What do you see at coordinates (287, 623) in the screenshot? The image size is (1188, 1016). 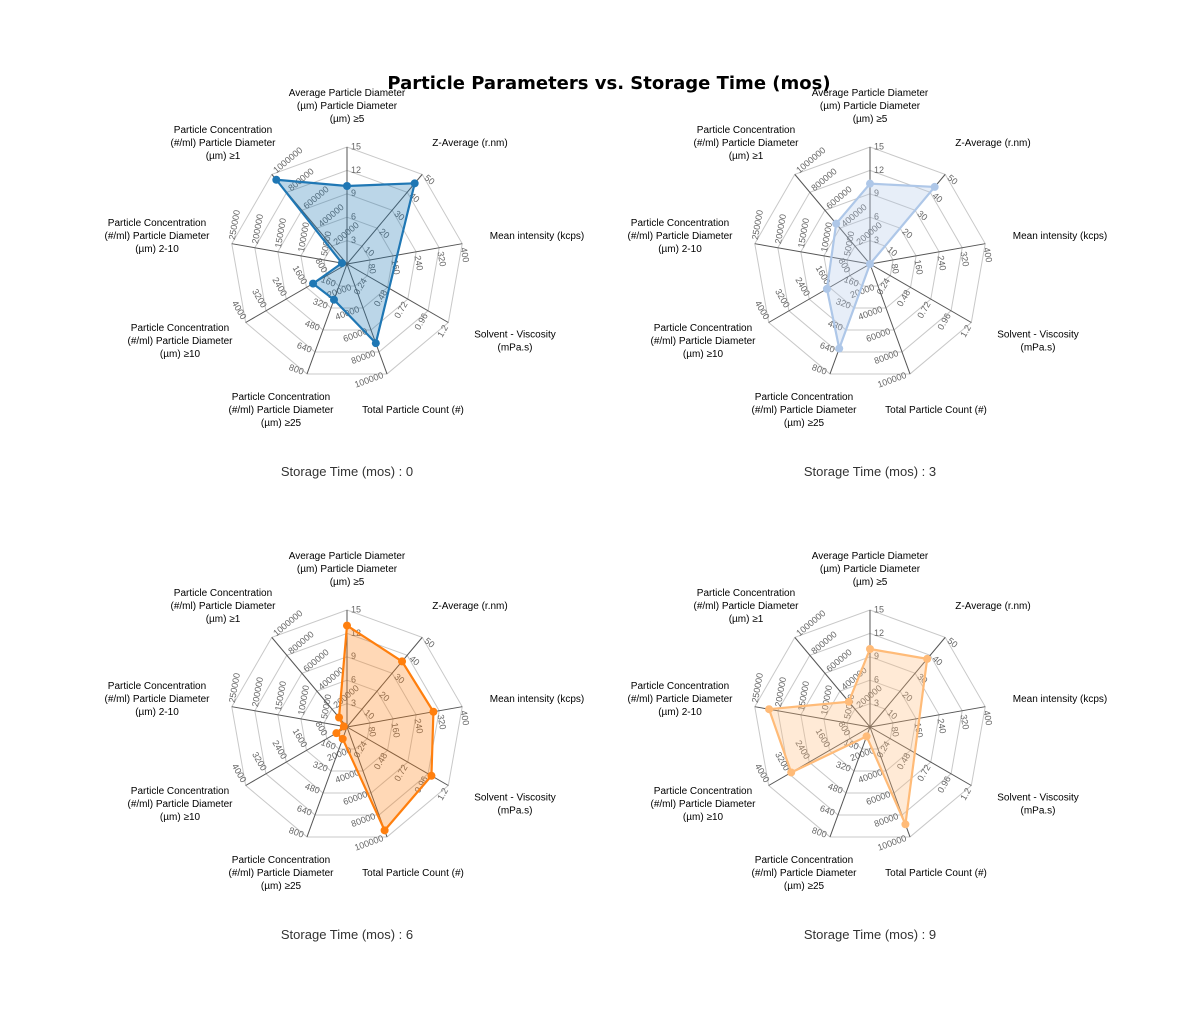 I see `tick-label: 1000000` at bounding box center [287, 623].